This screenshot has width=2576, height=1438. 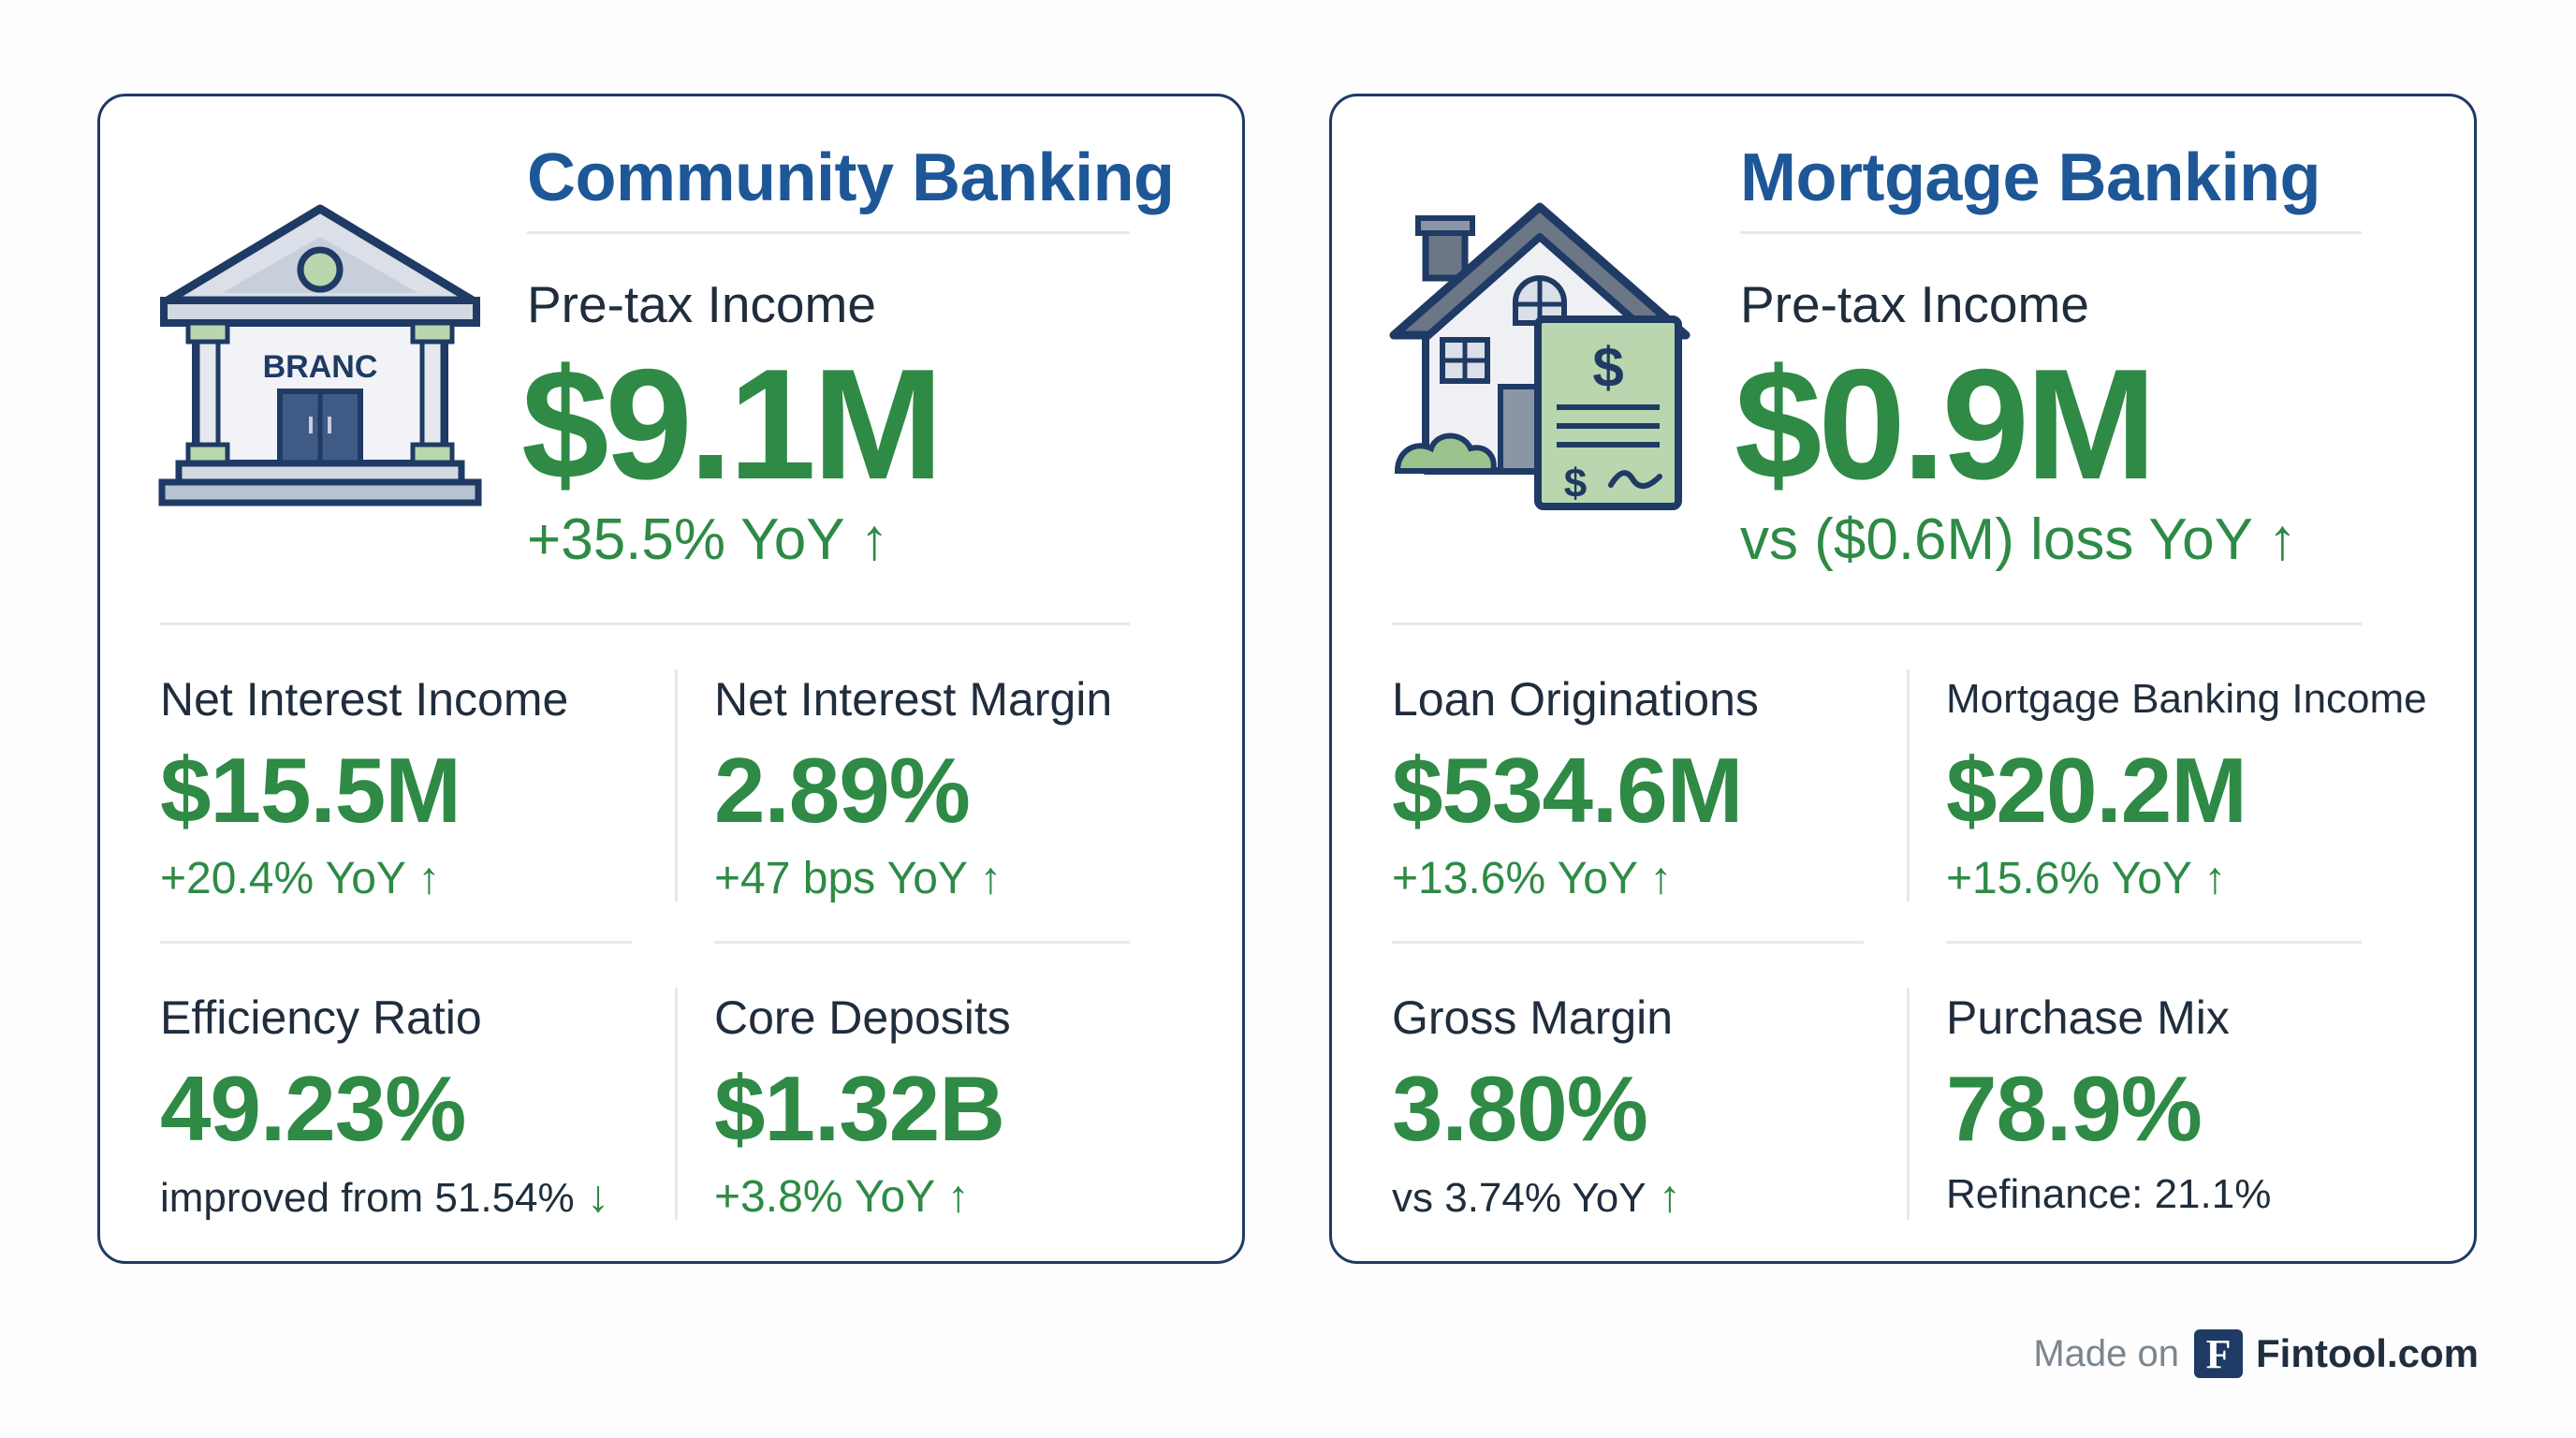 What do you see at coordinates (1567, 790) in the screenshot?
I see `metric-value: $534.6M` at bounding box center [1567, 790].